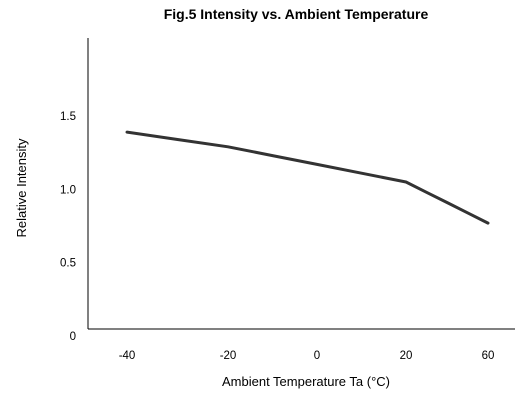 This screenshot has width=522, height=396. What do you see at coordinates (21, 187) in the screenshot?
I see `y-axis-label: Relative Intensity` at bounding box center [21, 187].